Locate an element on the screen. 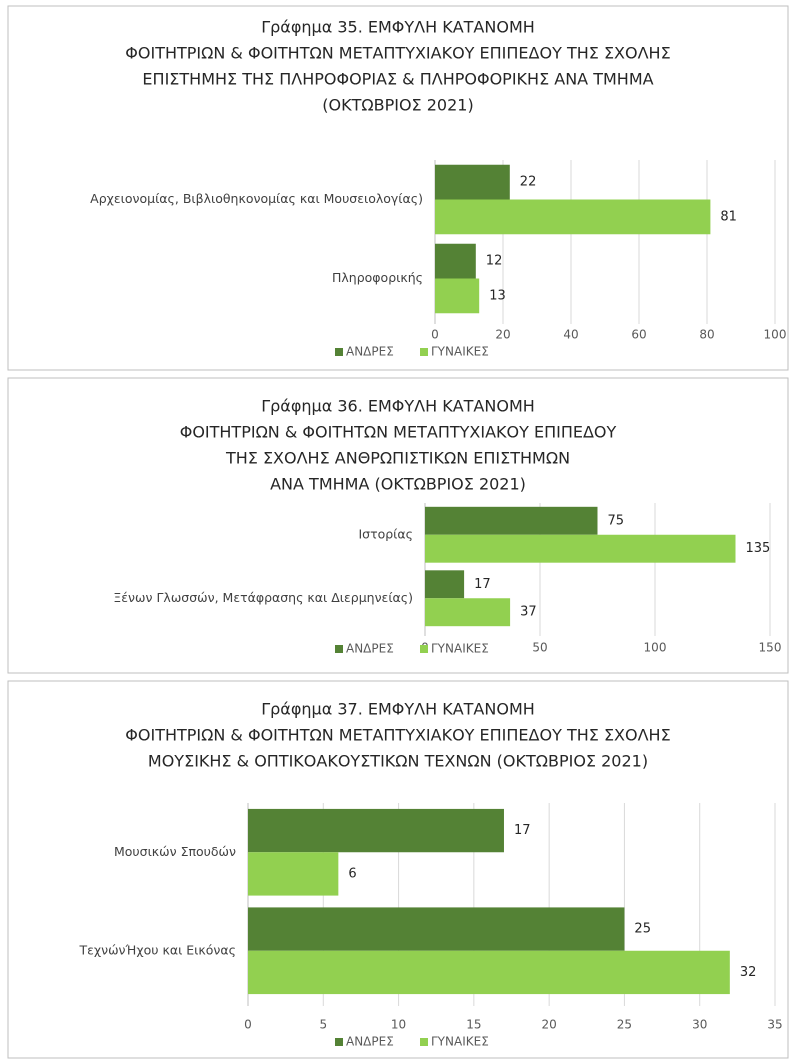 The image size is (790, 1059). value-label: 75 is located at coordinates (616, 520).